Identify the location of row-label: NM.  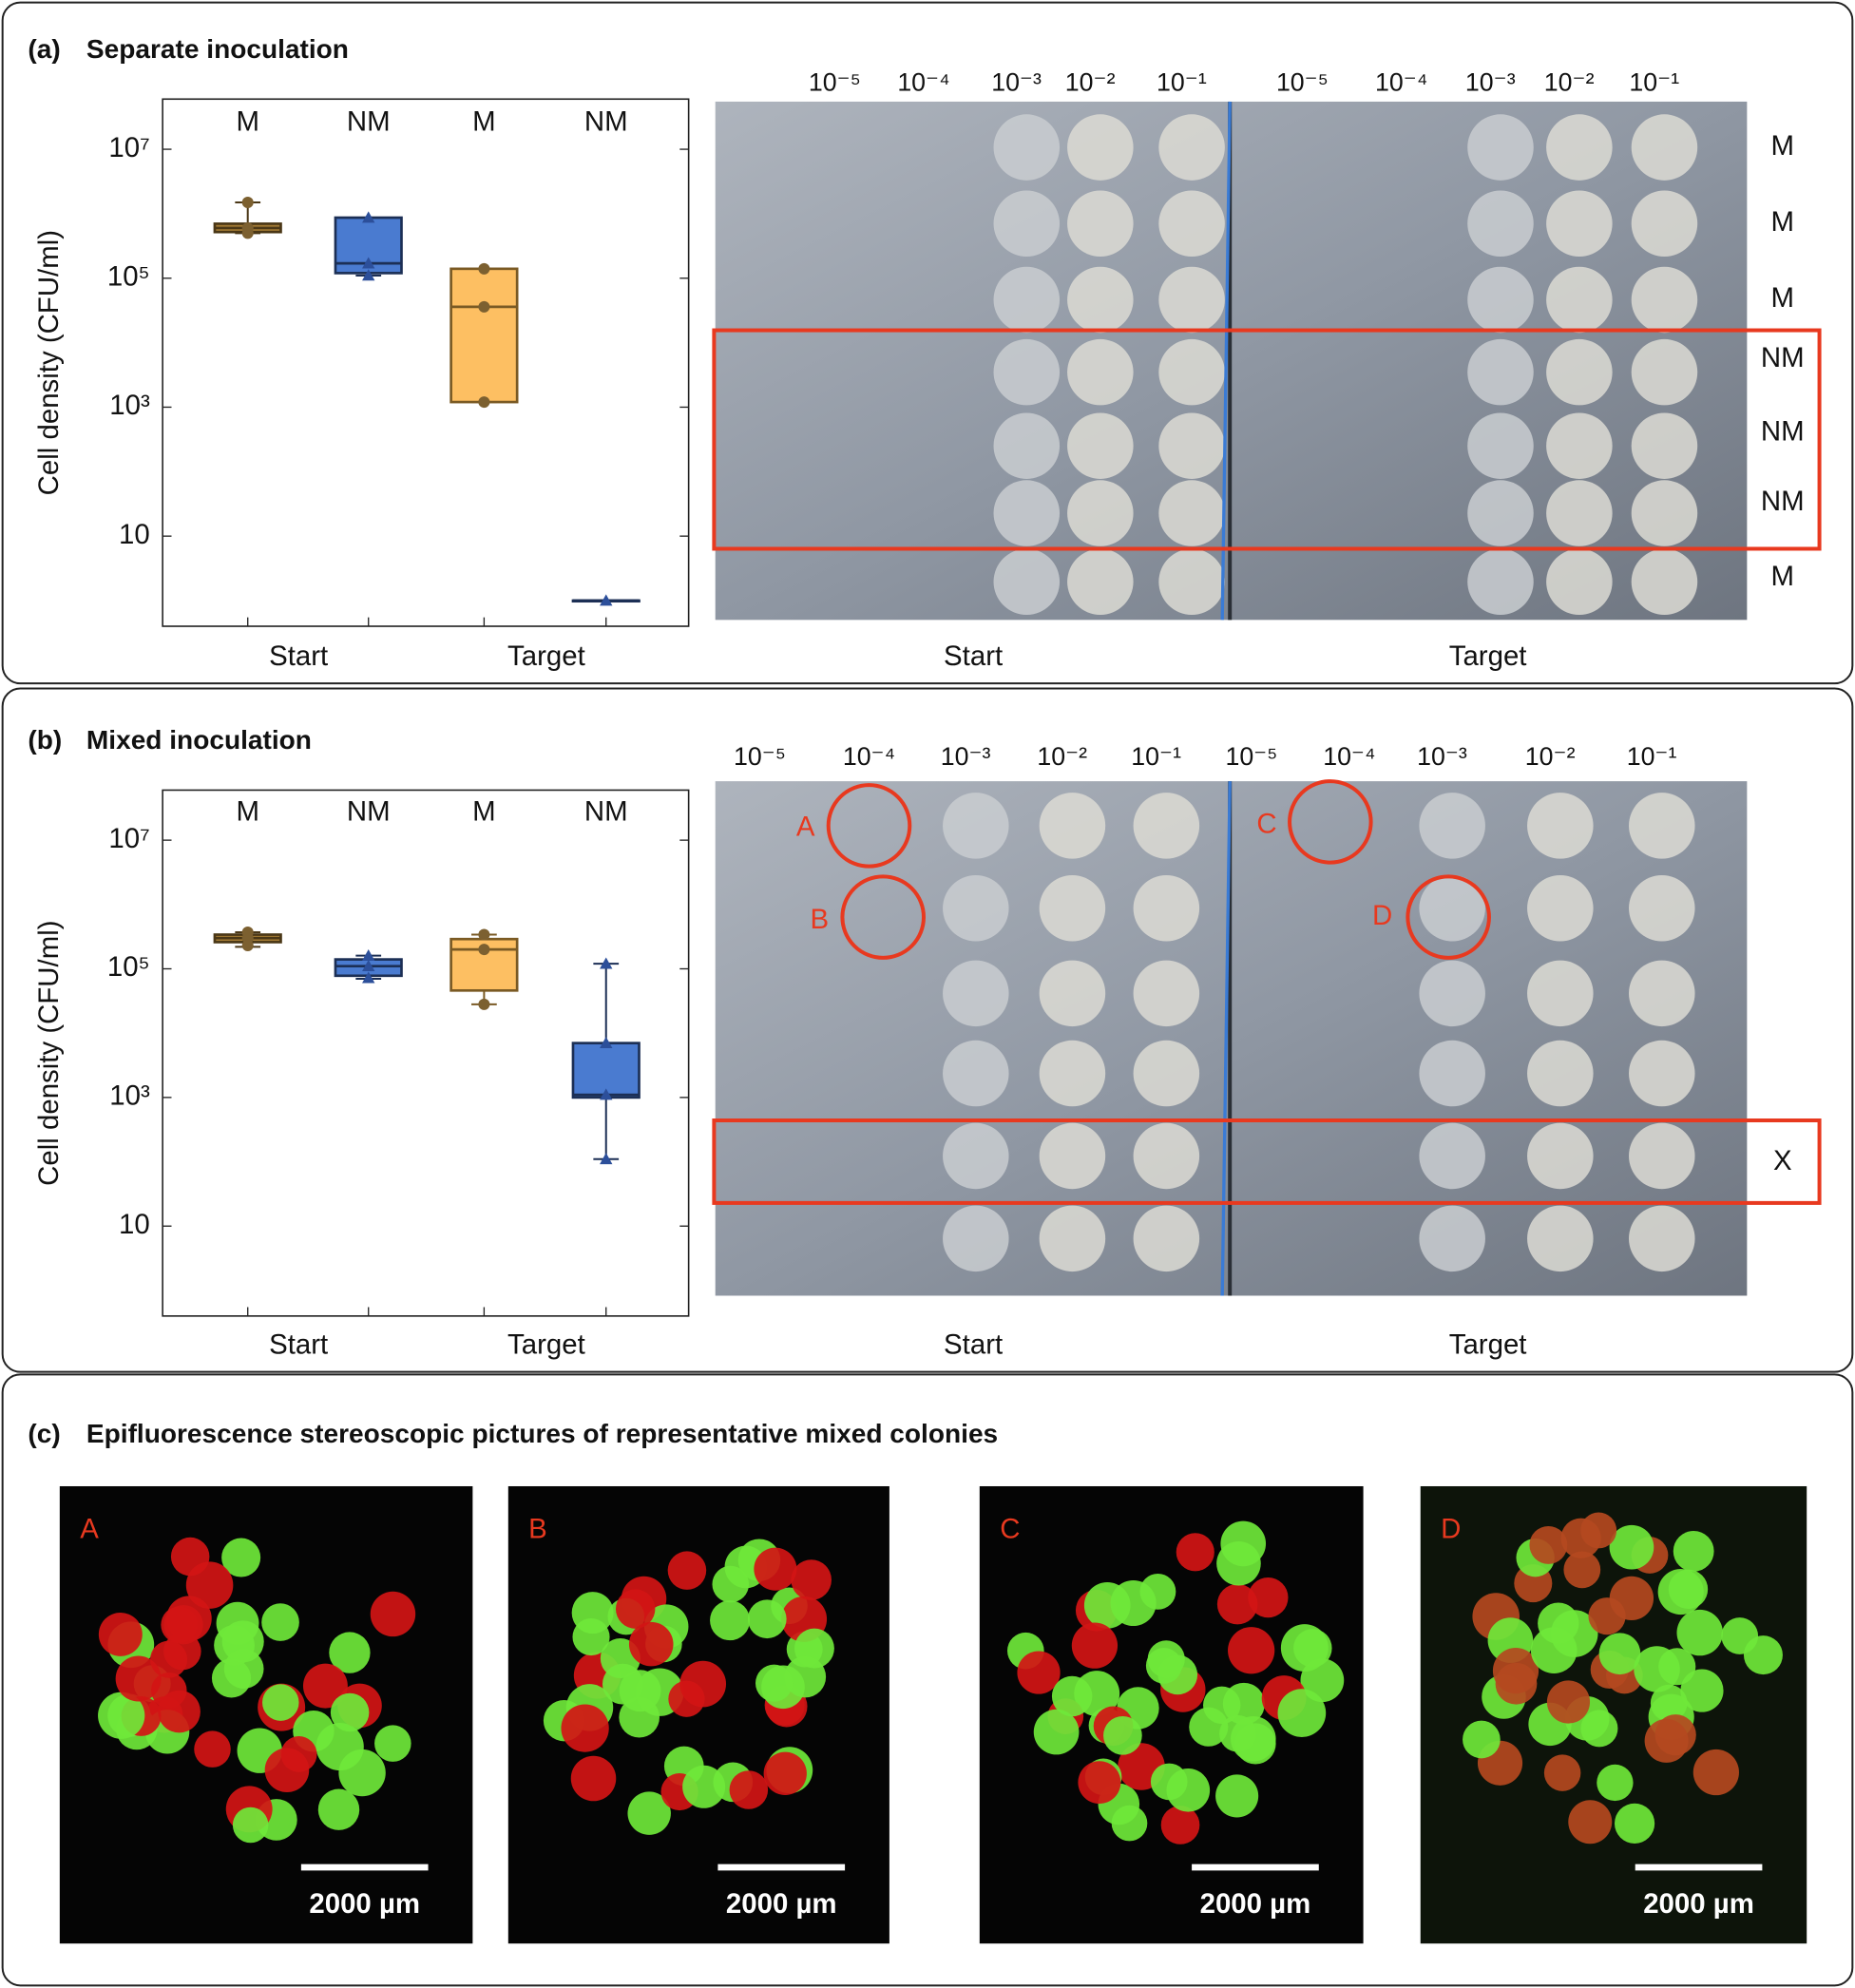
(1783, 501).